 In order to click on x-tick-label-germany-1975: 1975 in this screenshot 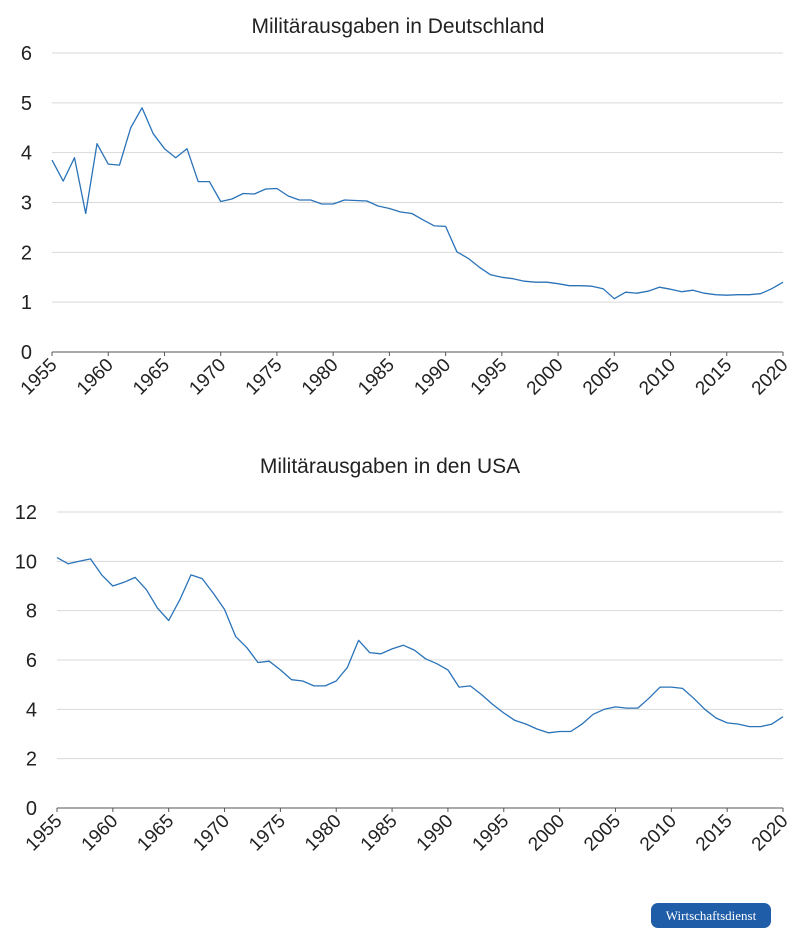, I will do `click(264, 377)`.